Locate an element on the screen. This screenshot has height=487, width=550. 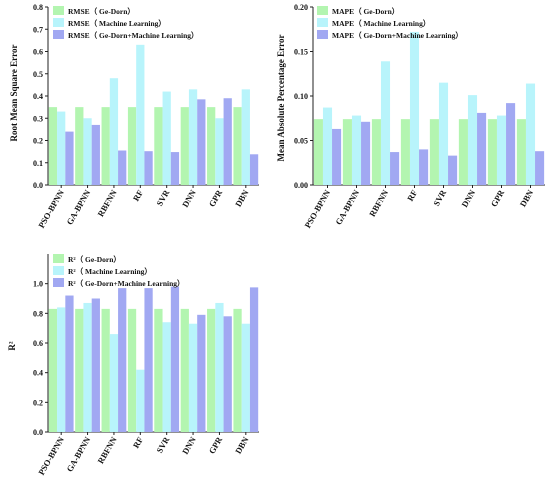
rmse-y-tick-label: 0.8 is located at coordinates (38, 7).